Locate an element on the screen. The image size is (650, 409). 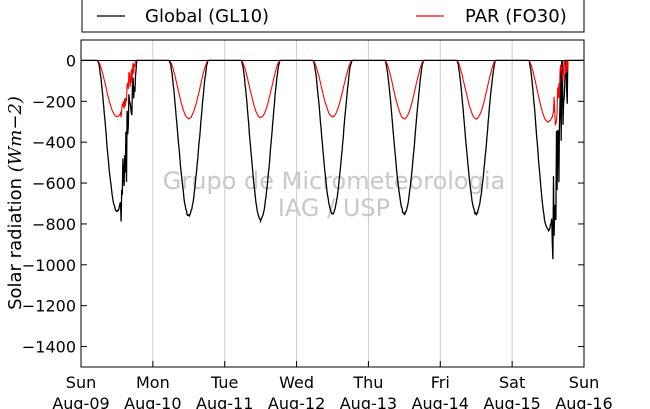
x-tick-day-label: Mon is located at coordinates (153, 382).